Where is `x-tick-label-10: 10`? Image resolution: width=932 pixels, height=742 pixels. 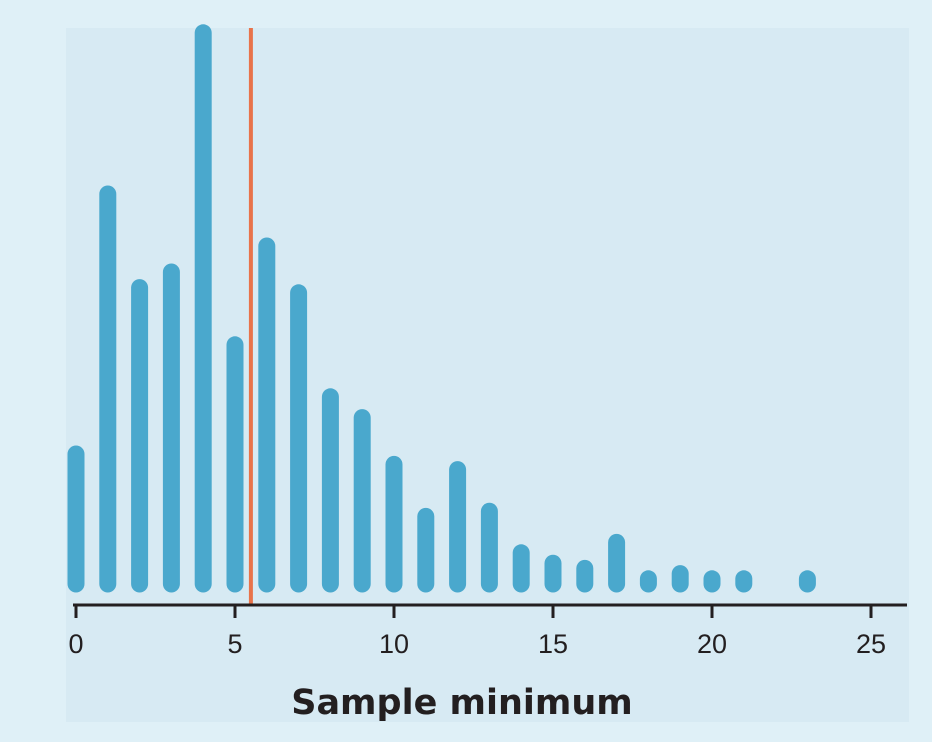
x-tick-label-10: 10 is located at coordinates (394, 644).